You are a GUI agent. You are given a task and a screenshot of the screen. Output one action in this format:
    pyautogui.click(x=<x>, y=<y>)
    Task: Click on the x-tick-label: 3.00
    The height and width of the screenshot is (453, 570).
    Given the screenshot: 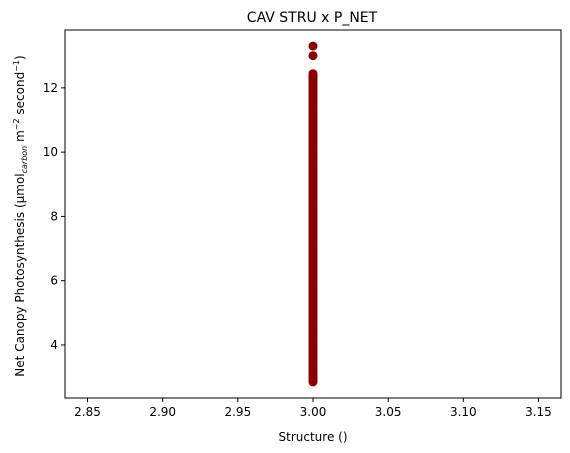 What is the action you would take?
    pyautogui.click(x=313, y=412)
    